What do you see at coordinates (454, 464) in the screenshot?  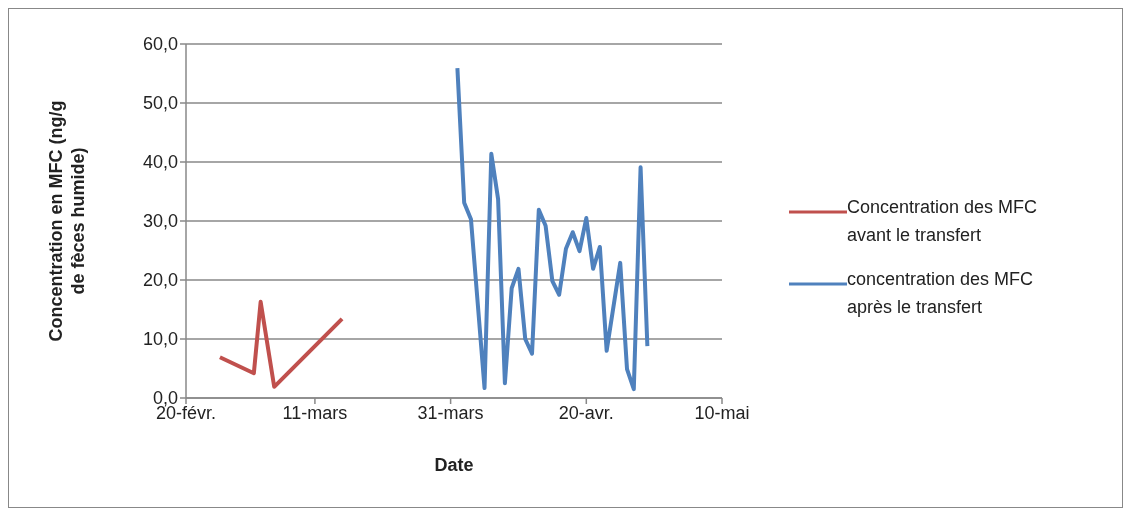 I see `x-axis-title: Date` at bounding box center [454, 464].